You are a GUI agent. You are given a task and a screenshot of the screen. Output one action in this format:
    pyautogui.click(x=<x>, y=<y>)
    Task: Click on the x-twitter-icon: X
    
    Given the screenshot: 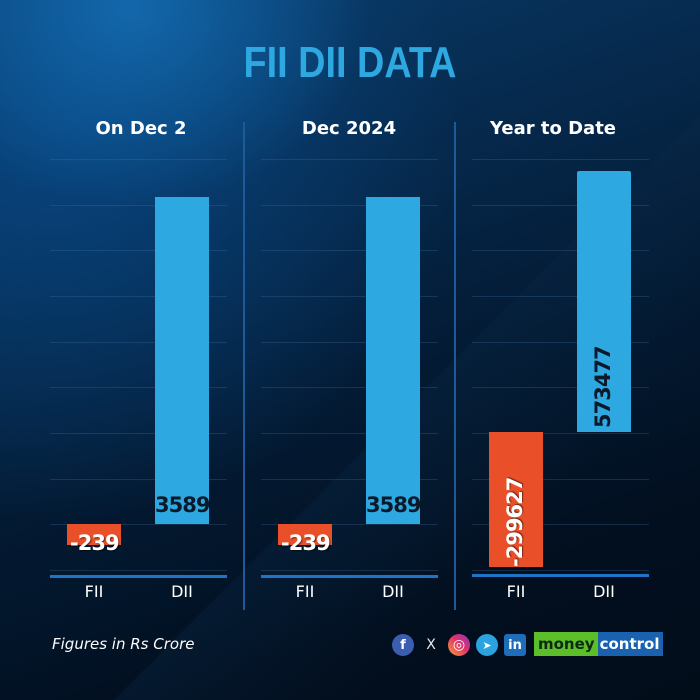 What is the action you would take?
    pyautogui.click(x=431, y=645)
    